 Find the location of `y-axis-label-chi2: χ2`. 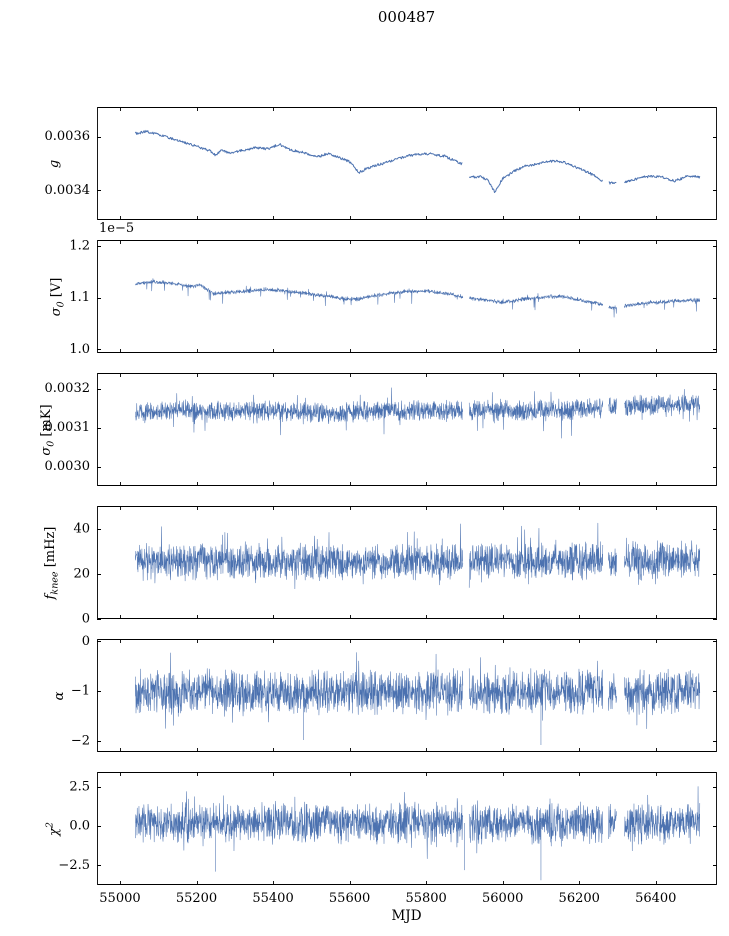

y-axis-label-chi2: χ2 is located at coordinates (51, 828).